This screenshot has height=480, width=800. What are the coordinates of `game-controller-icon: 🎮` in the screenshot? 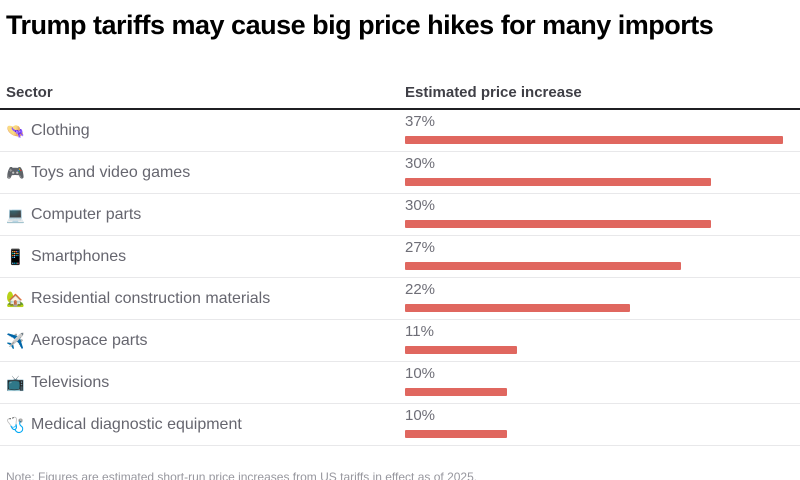 It's located at (15, 173).